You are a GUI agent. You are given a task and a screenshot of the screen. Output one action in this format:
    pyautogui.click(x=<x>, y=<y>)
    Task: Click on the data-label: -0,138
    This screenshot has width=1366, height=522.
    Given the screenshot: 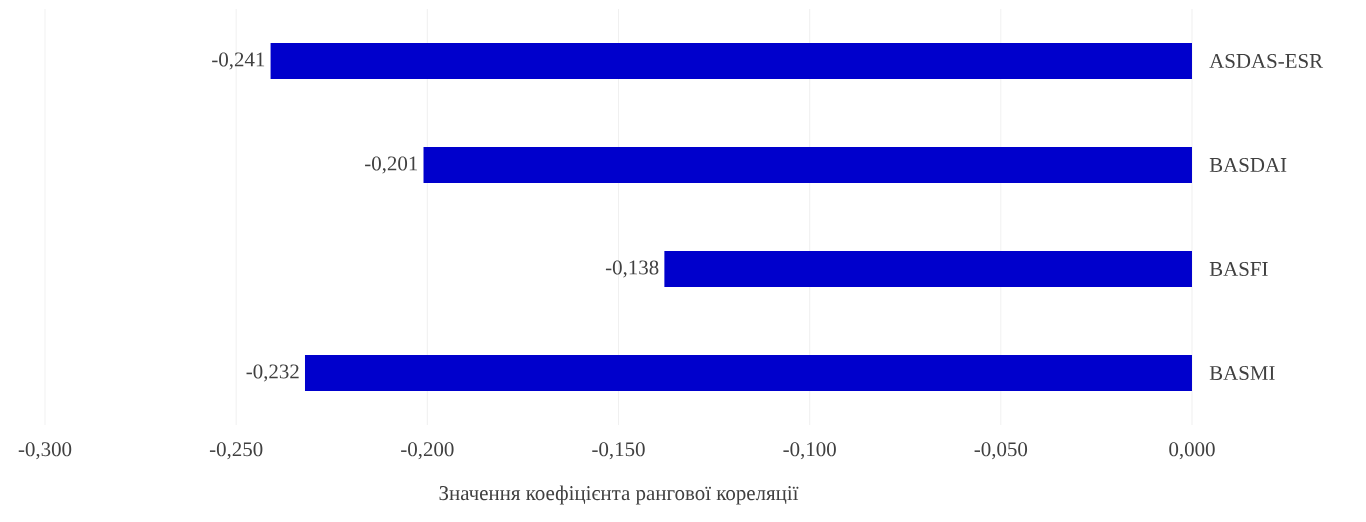 What is the action you would take?
    pyautogui.click(x=632, y=269)
    